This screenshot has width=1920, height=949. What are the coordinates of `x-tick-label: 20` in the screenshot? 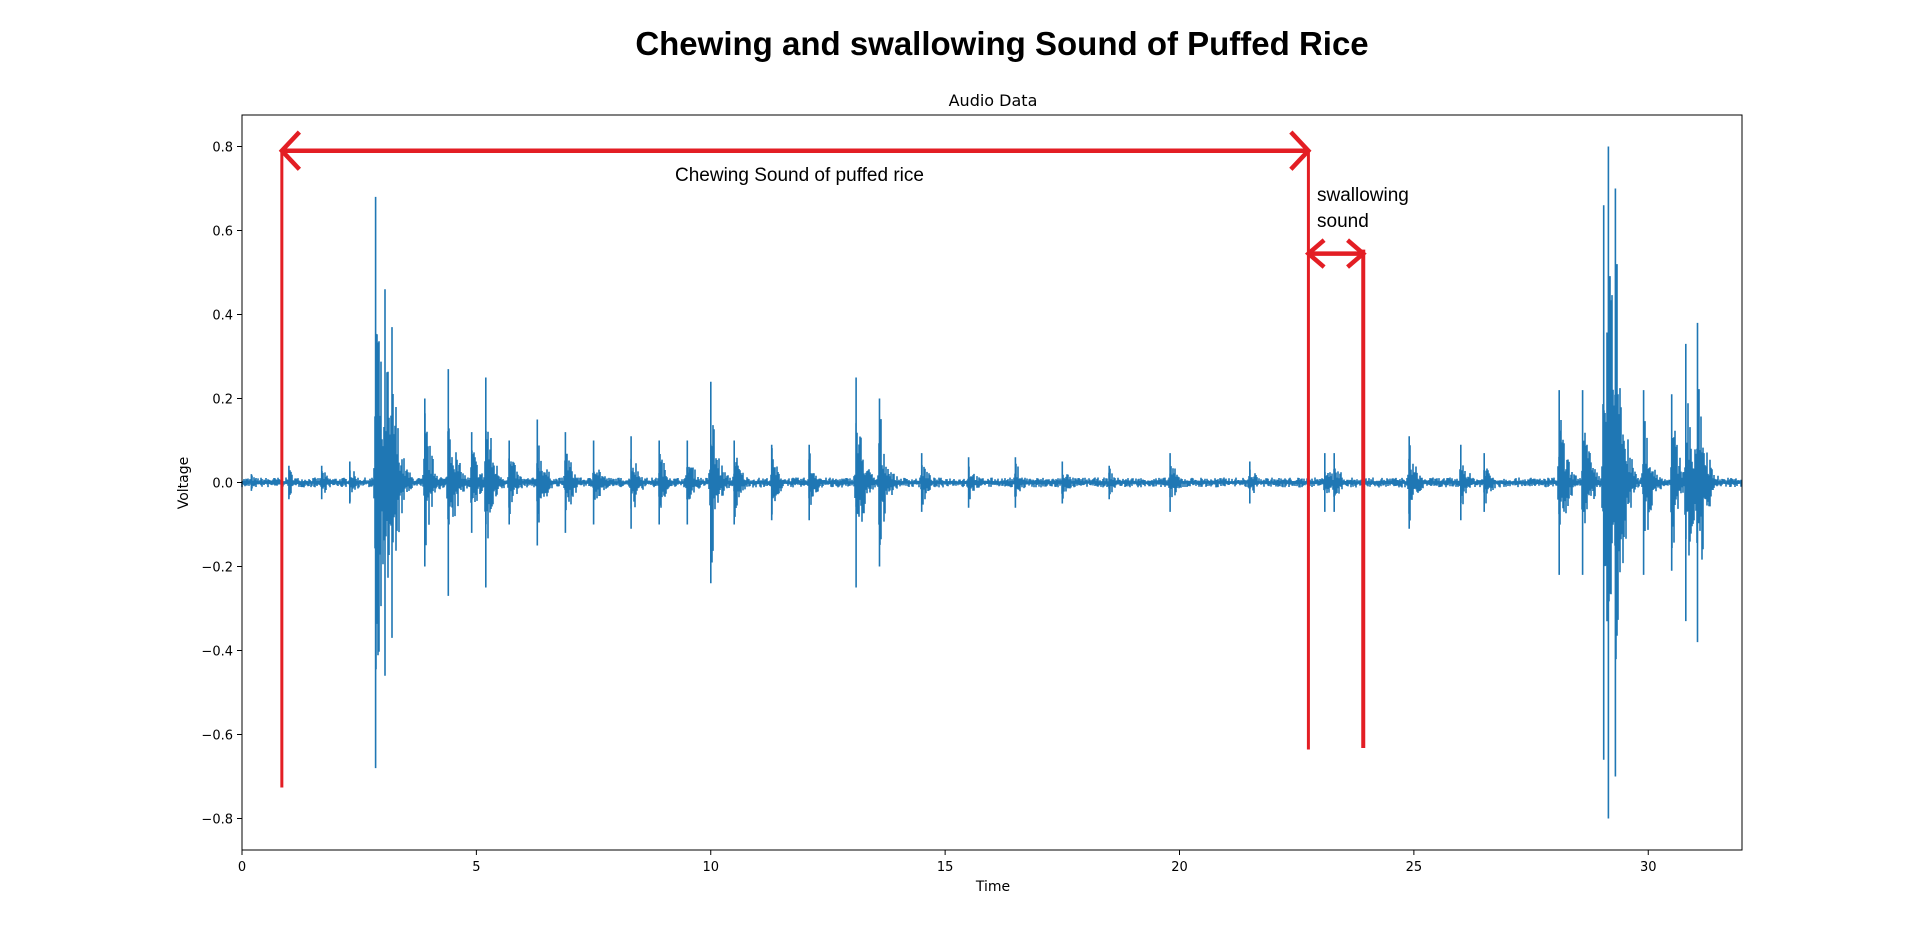 It's located at (1179, 867).